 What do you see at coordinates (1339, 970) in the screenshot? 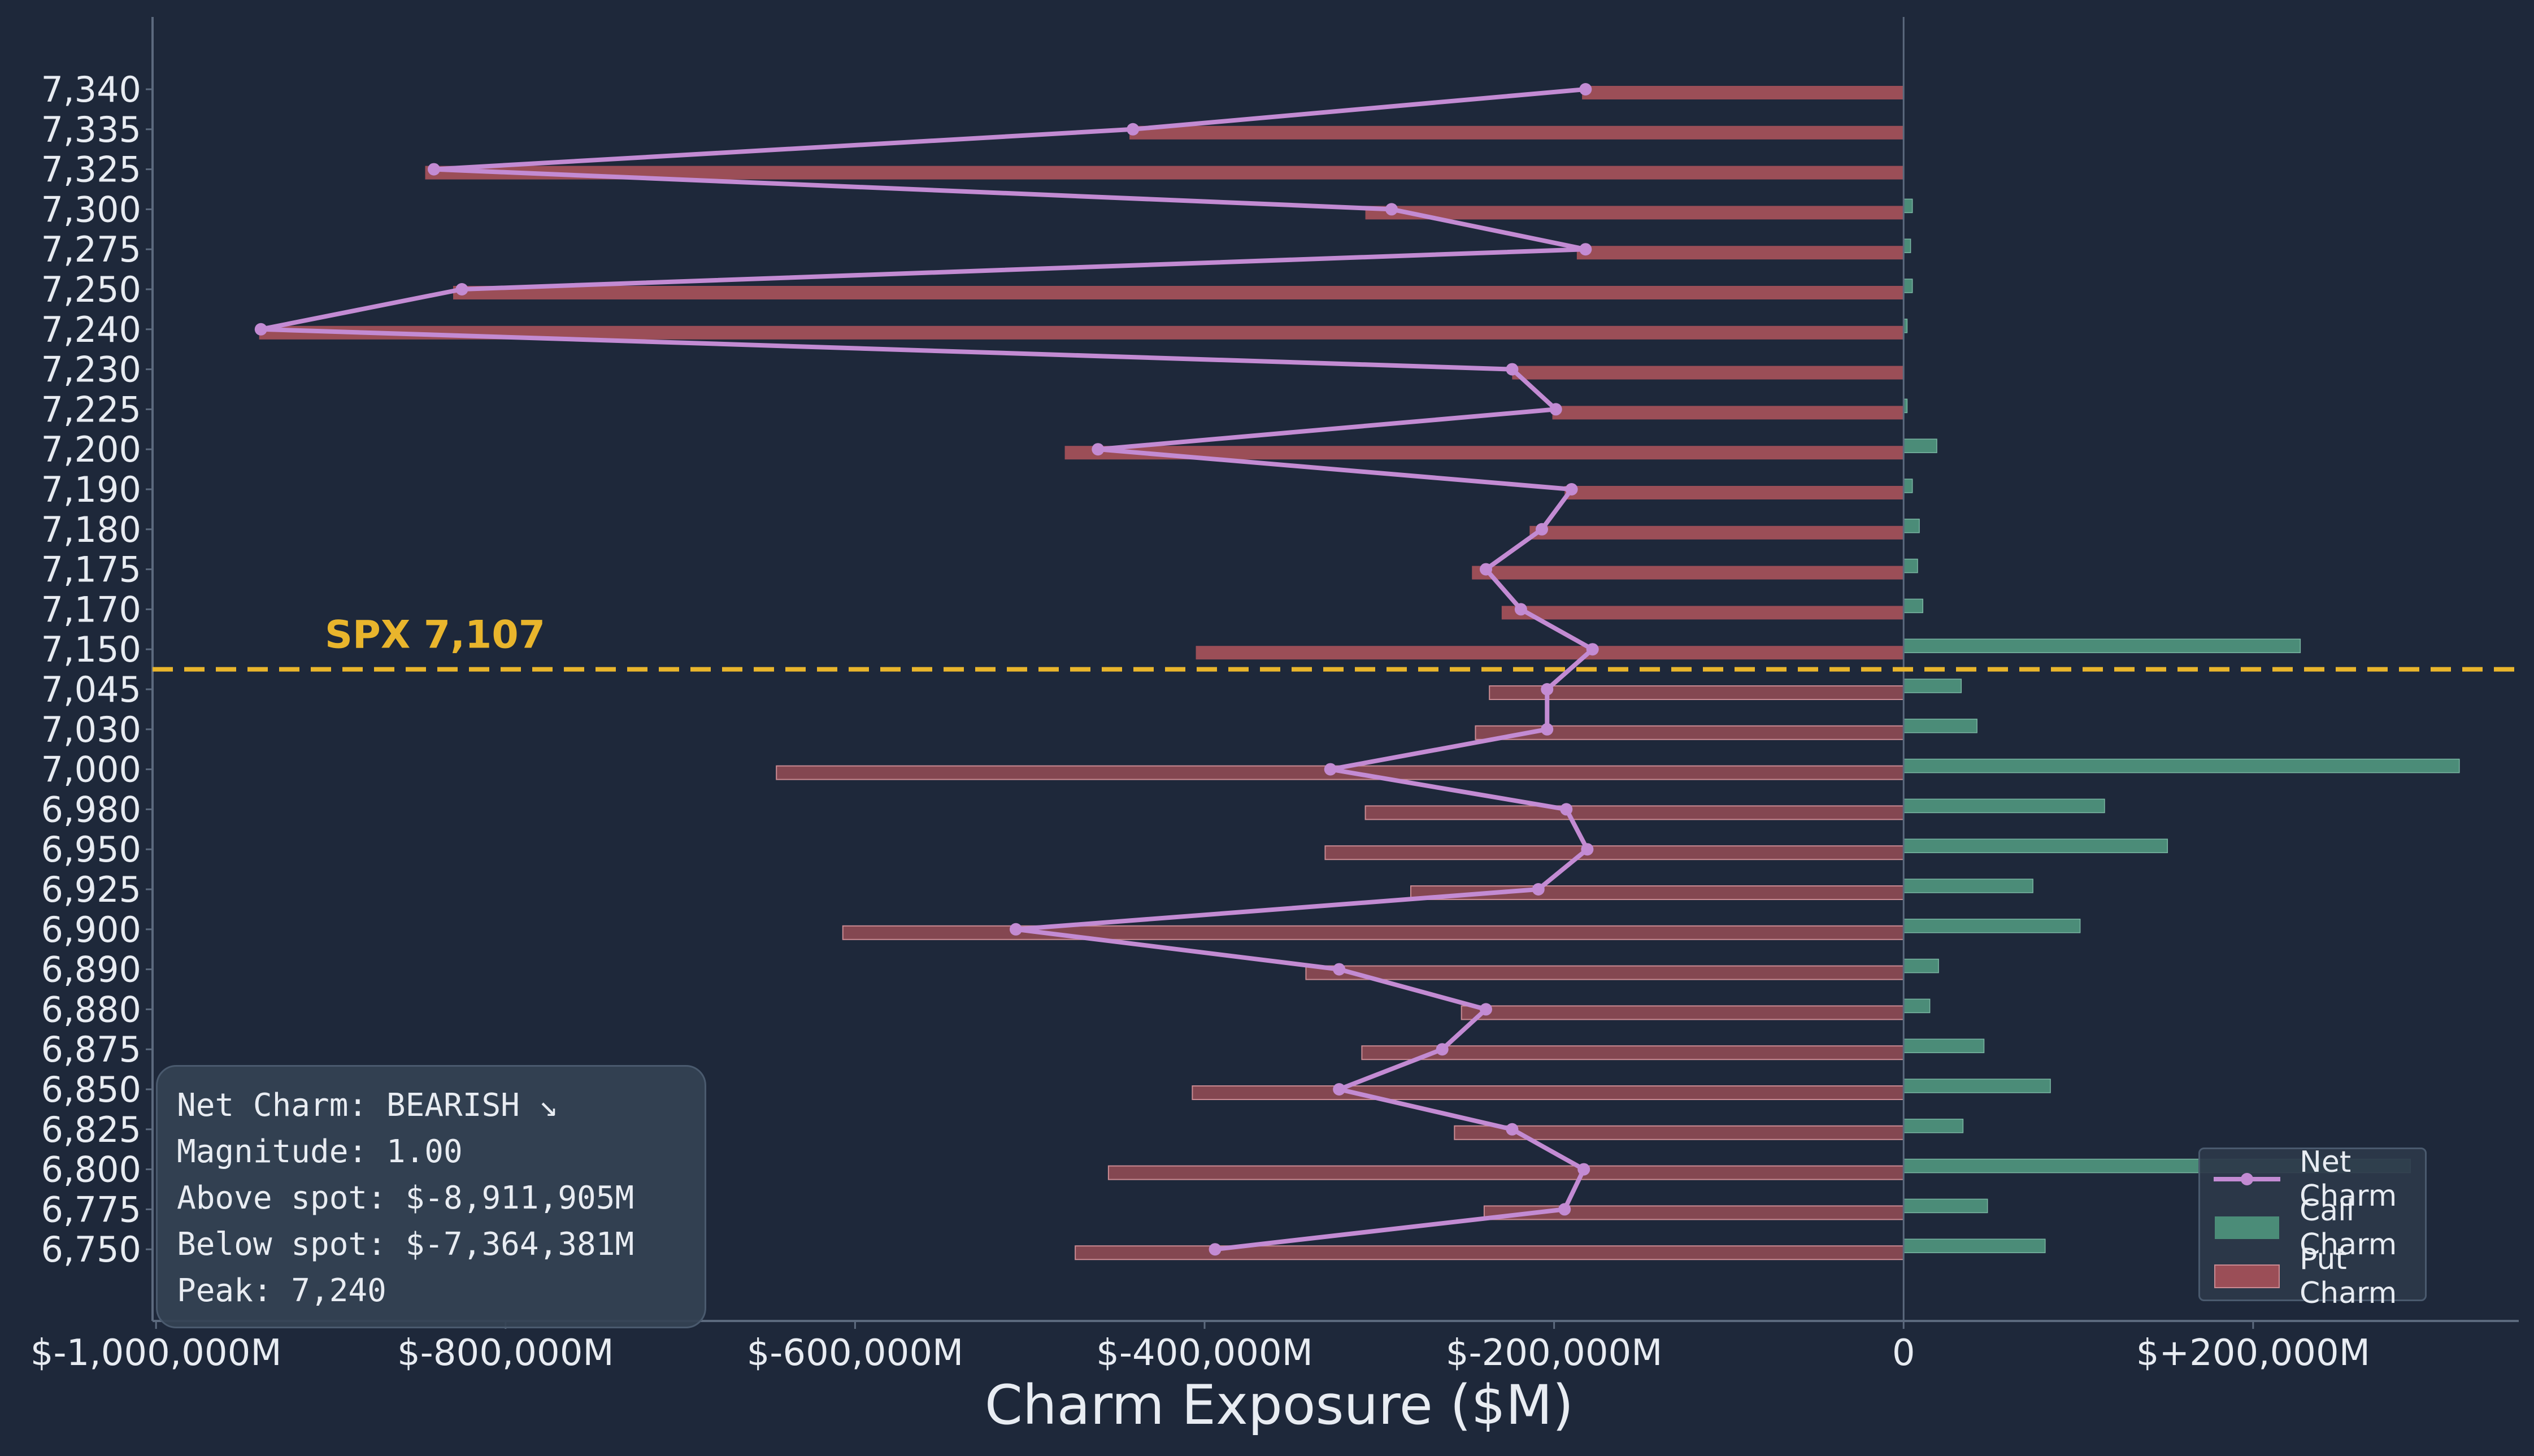
I see `net-point-6,890` at bounding box center [1339, 970].